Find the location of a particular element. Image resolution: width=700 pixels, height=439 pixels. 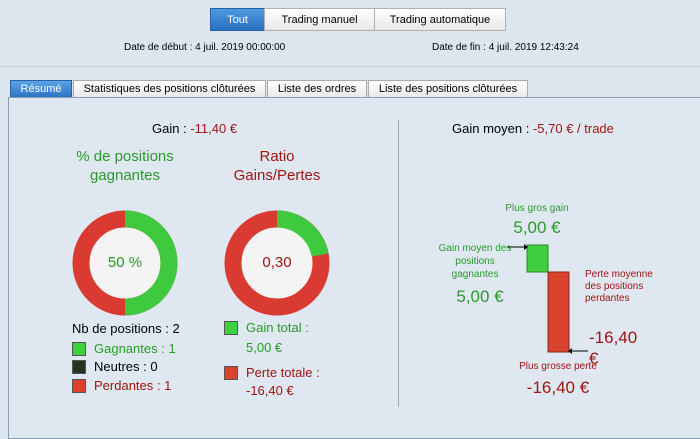

ratio-donut is located at coordinates (277, 263).